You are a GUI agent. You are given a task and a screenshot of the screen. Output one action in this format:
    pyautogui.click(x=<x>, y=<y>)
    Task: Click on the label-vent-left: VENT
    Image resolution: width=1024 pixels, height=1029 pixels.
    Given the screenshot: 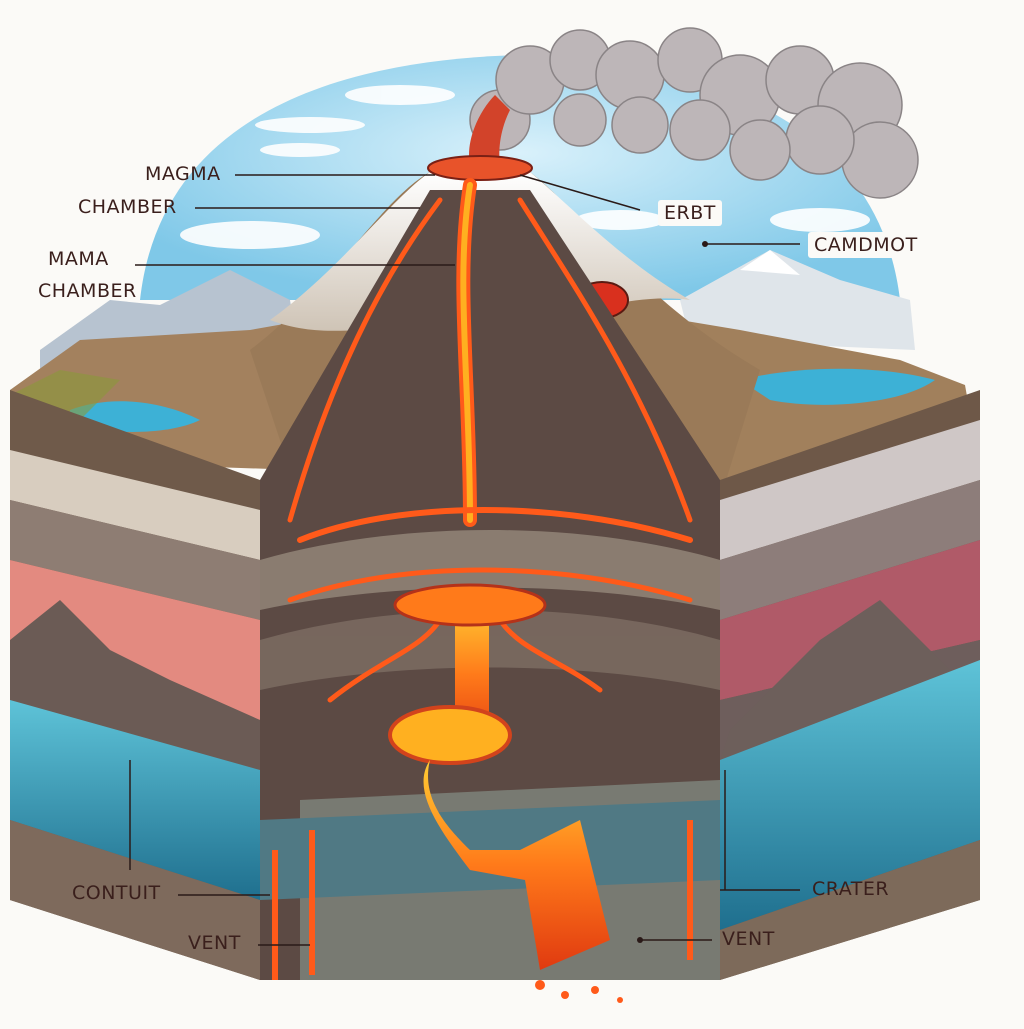 What is the action you would take?
    pyautogui.click(x=214, y=943)
    